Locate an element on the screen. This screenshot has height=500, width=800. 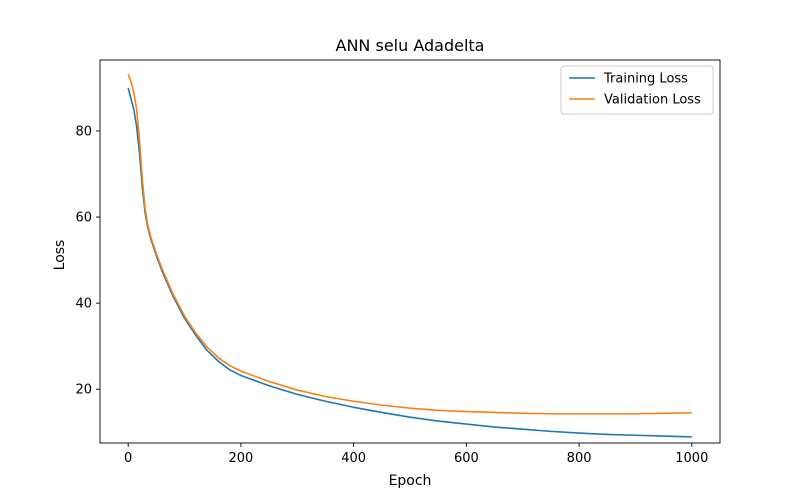
y-tick-label: 60 is located at coordinates (83, 218).